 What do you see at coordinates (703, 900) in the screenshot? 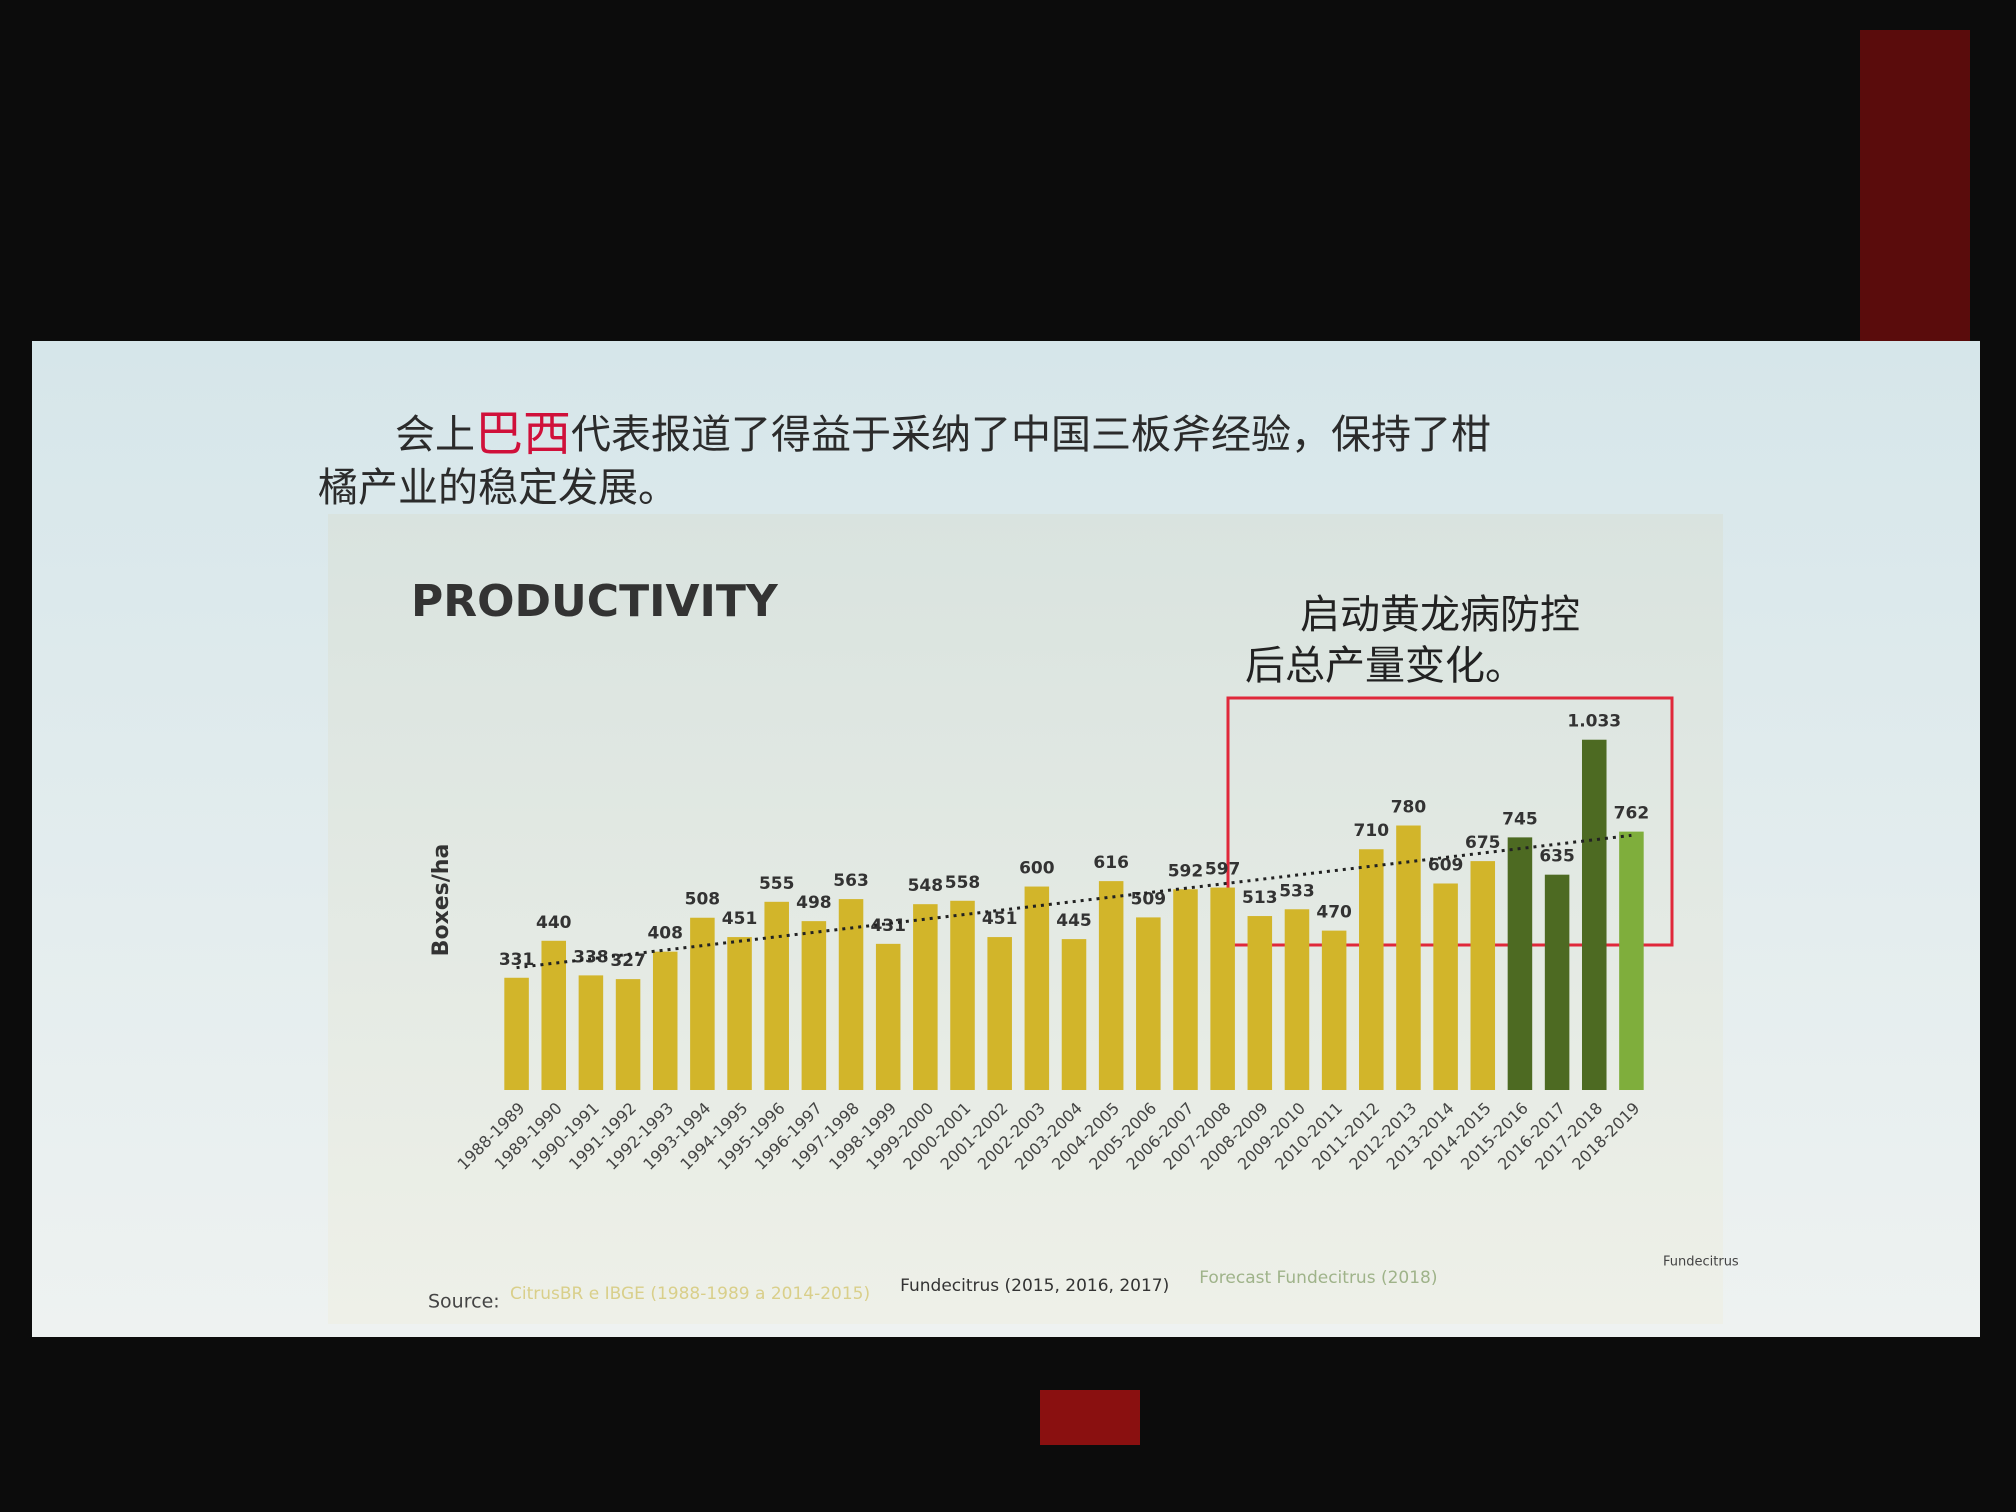
I see `data-label: 508` at bounding box center [703, 900].